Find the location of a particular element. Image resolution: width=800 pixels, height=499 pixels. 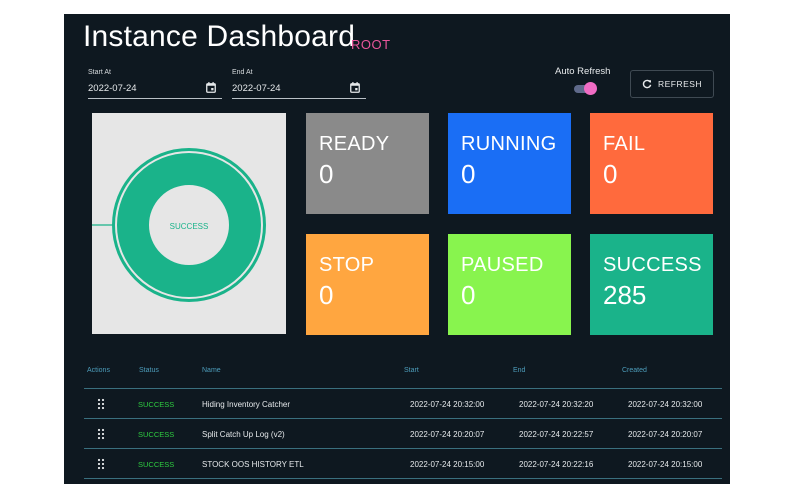

donut-outer-ring is located at coordinates (189, 225).